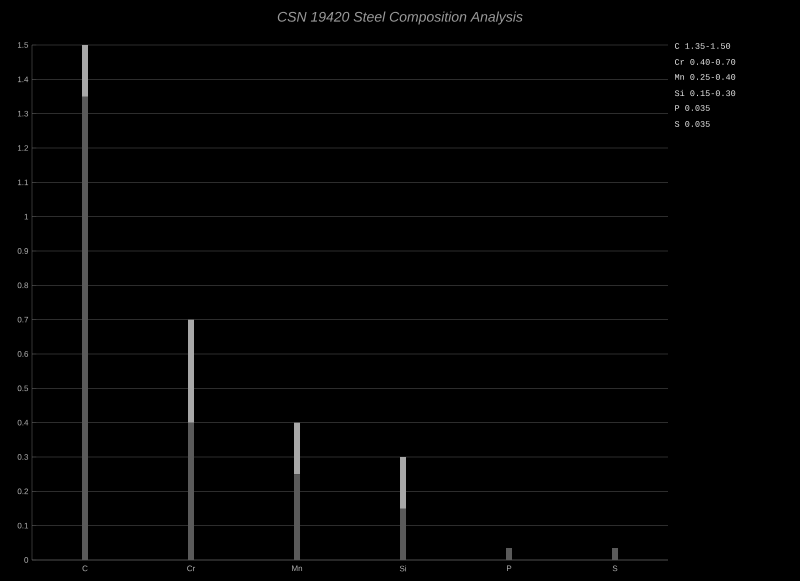 The width and height of the screenshot is (800, 581). What do you see at coordinates (26, 560) in the screenshot?
I see `y-tick-label: 0` at bounding box center [26, 560].